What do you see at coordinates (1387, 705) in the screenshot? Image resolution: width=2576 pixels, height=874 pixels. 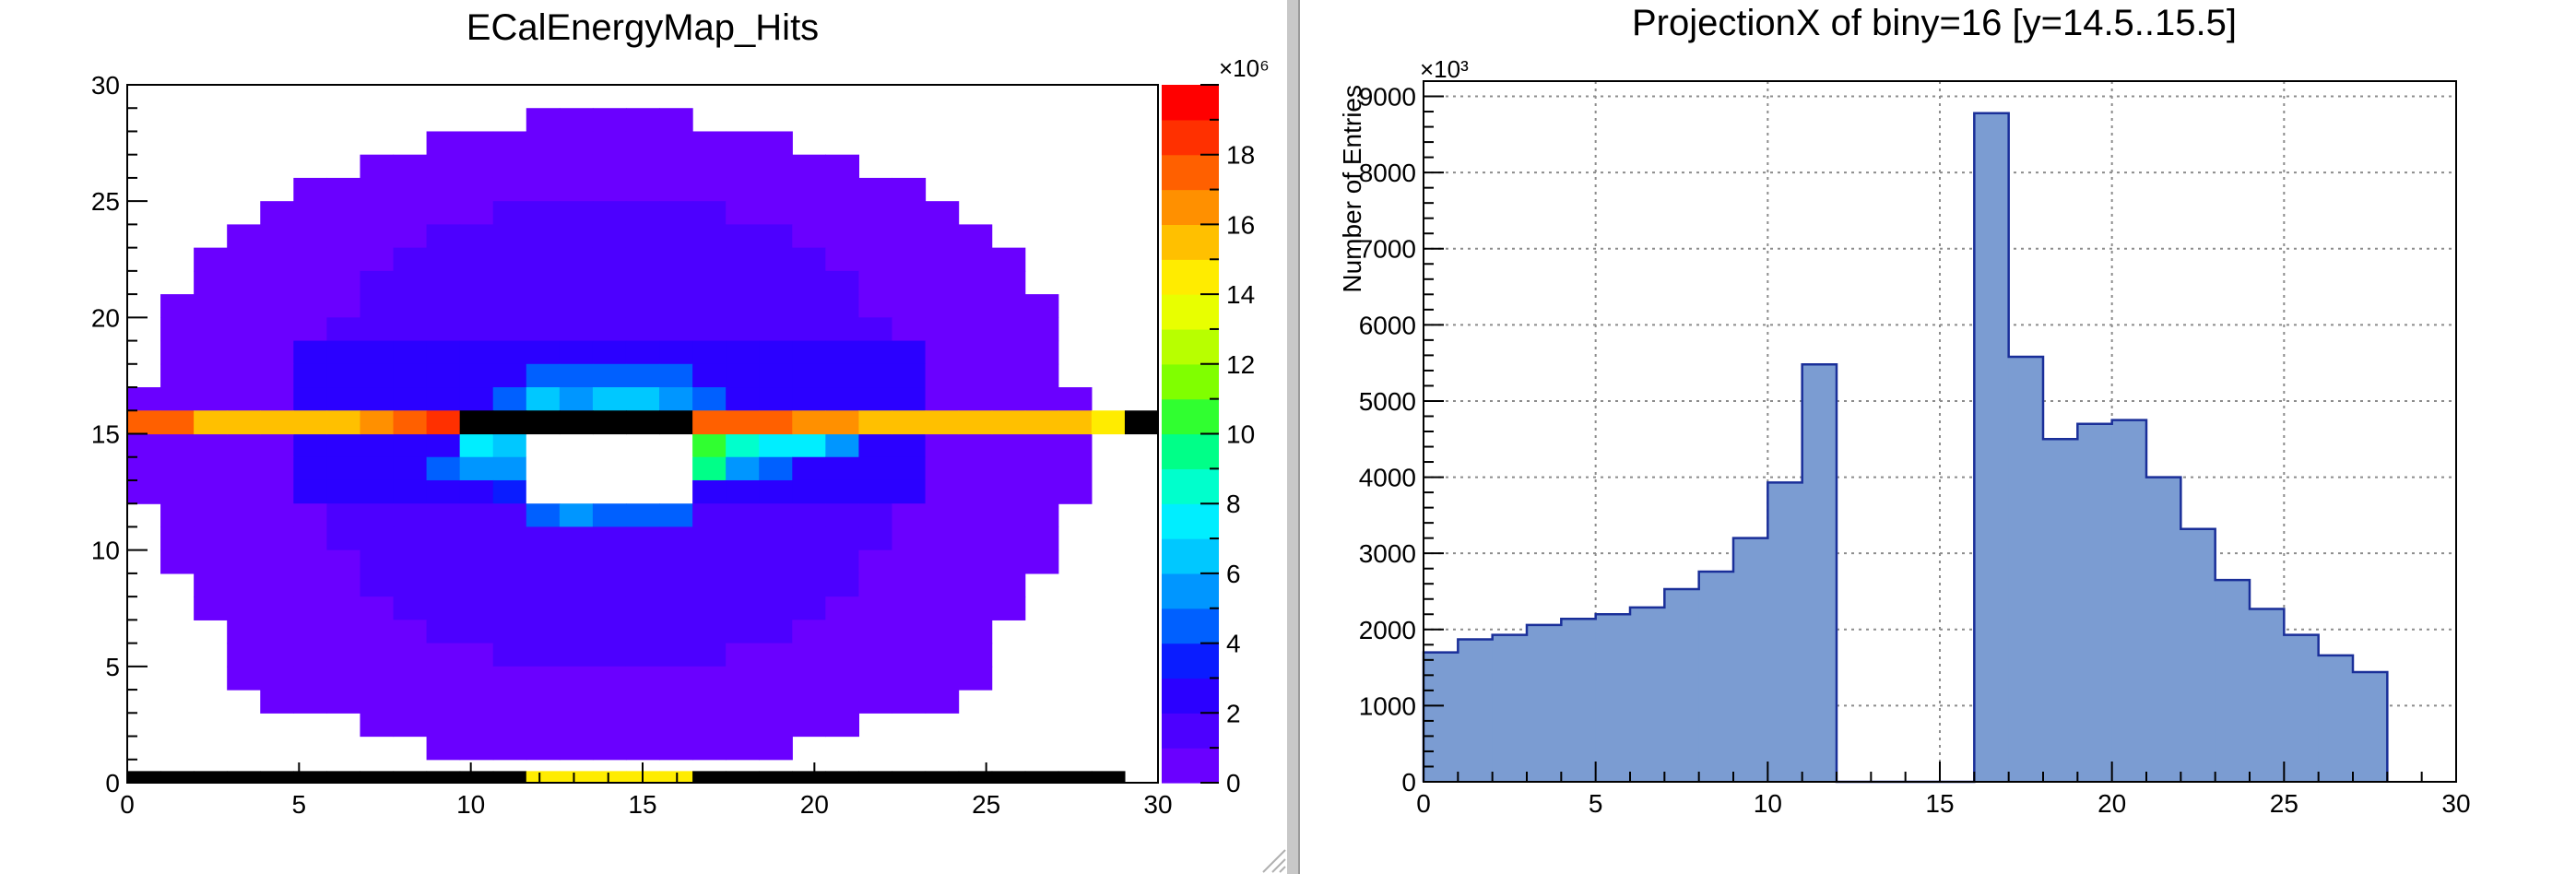 I see `projection-y-tick-label: 1000` at bounding box center [1387, 705].